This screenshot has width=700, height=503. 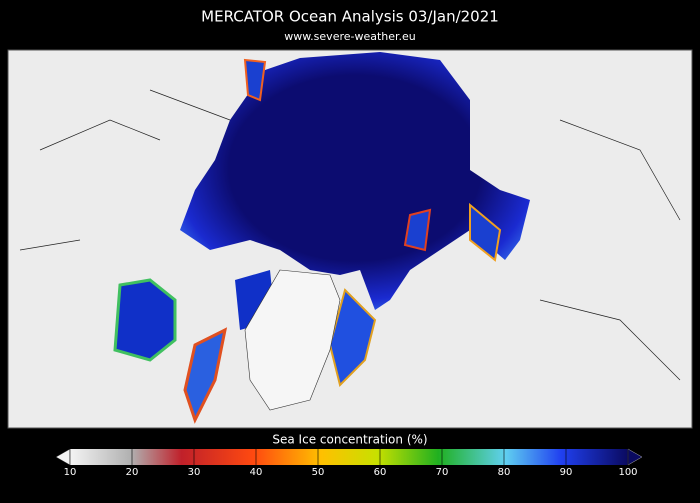 I want to click on colorbar, so click(x=349, y=457).